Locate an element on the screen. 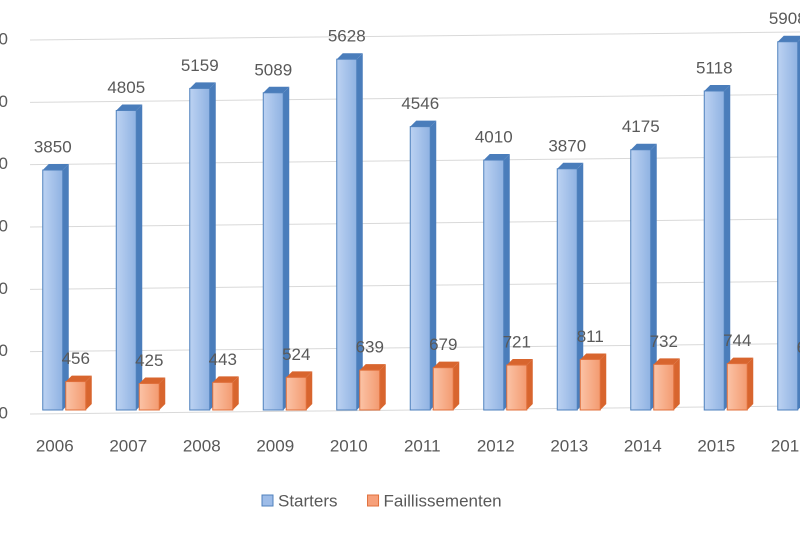  value-label: 425 is located at coordinates (149, 360).